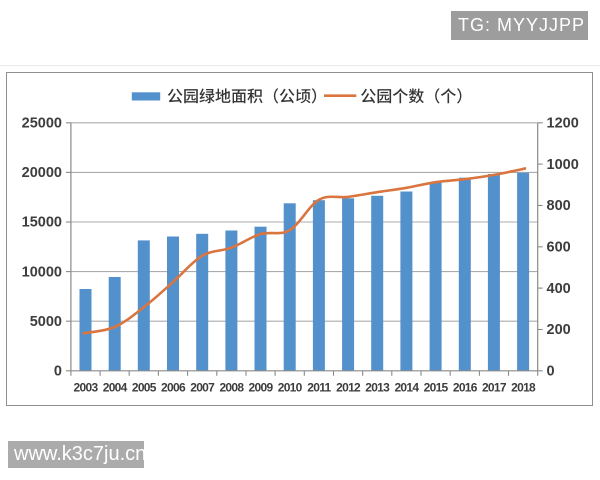 The image size is (600, 480). Describe the element at coordinates (559, 289) in the screenshot. I see `svg-text: 400` at that location.